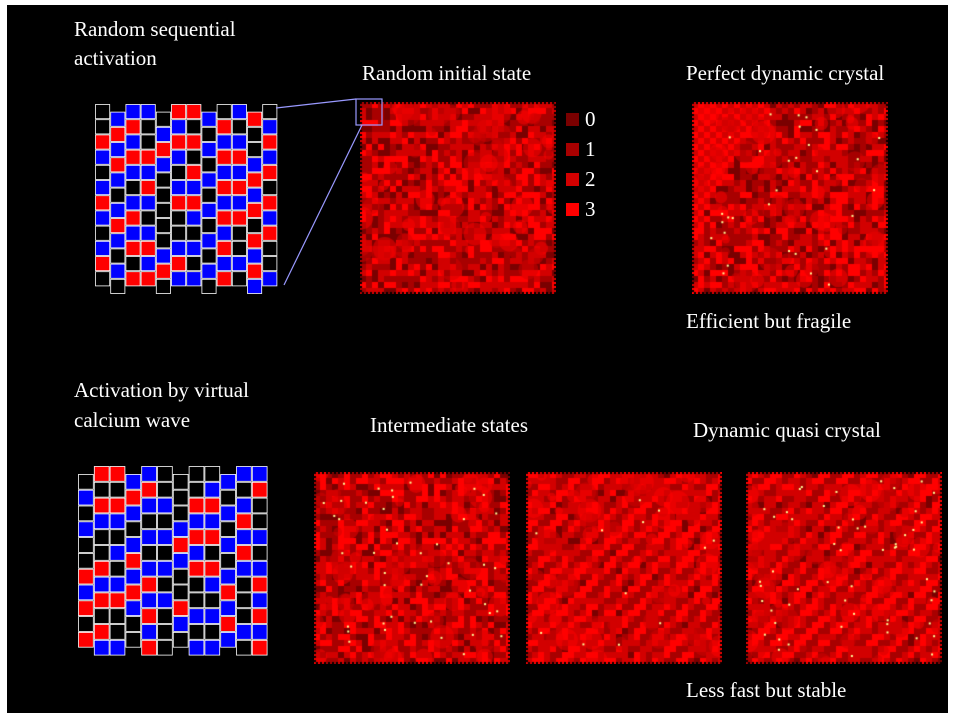 The image size is (955, 720). What do you see at coordinates (785, 73) in the screenshot?
I see `perfect-dynamic-crystal-label: Perfect dynamic crystal` at bounding box center [785, 73].